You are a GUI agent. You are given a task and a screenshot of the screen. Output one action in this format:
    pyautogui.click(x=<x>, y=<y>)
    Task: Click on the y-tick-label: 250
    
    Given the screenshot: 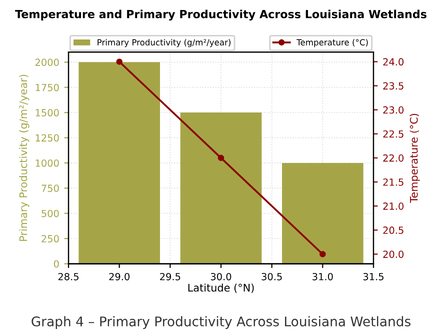 What is the action you would take?
    pyautogui.click(x=50, y=238)
    